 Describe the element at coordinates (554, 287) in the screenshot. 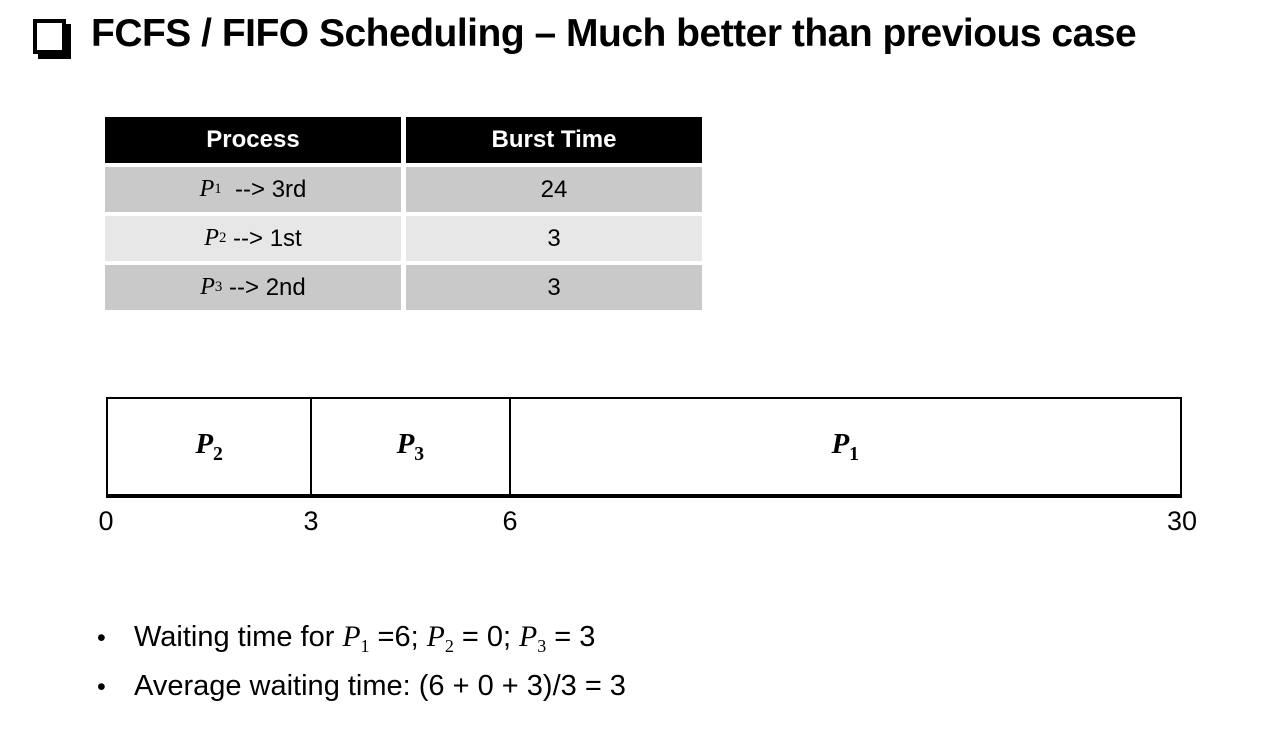

I see `table-cell-burst-p3: 3` at that location.